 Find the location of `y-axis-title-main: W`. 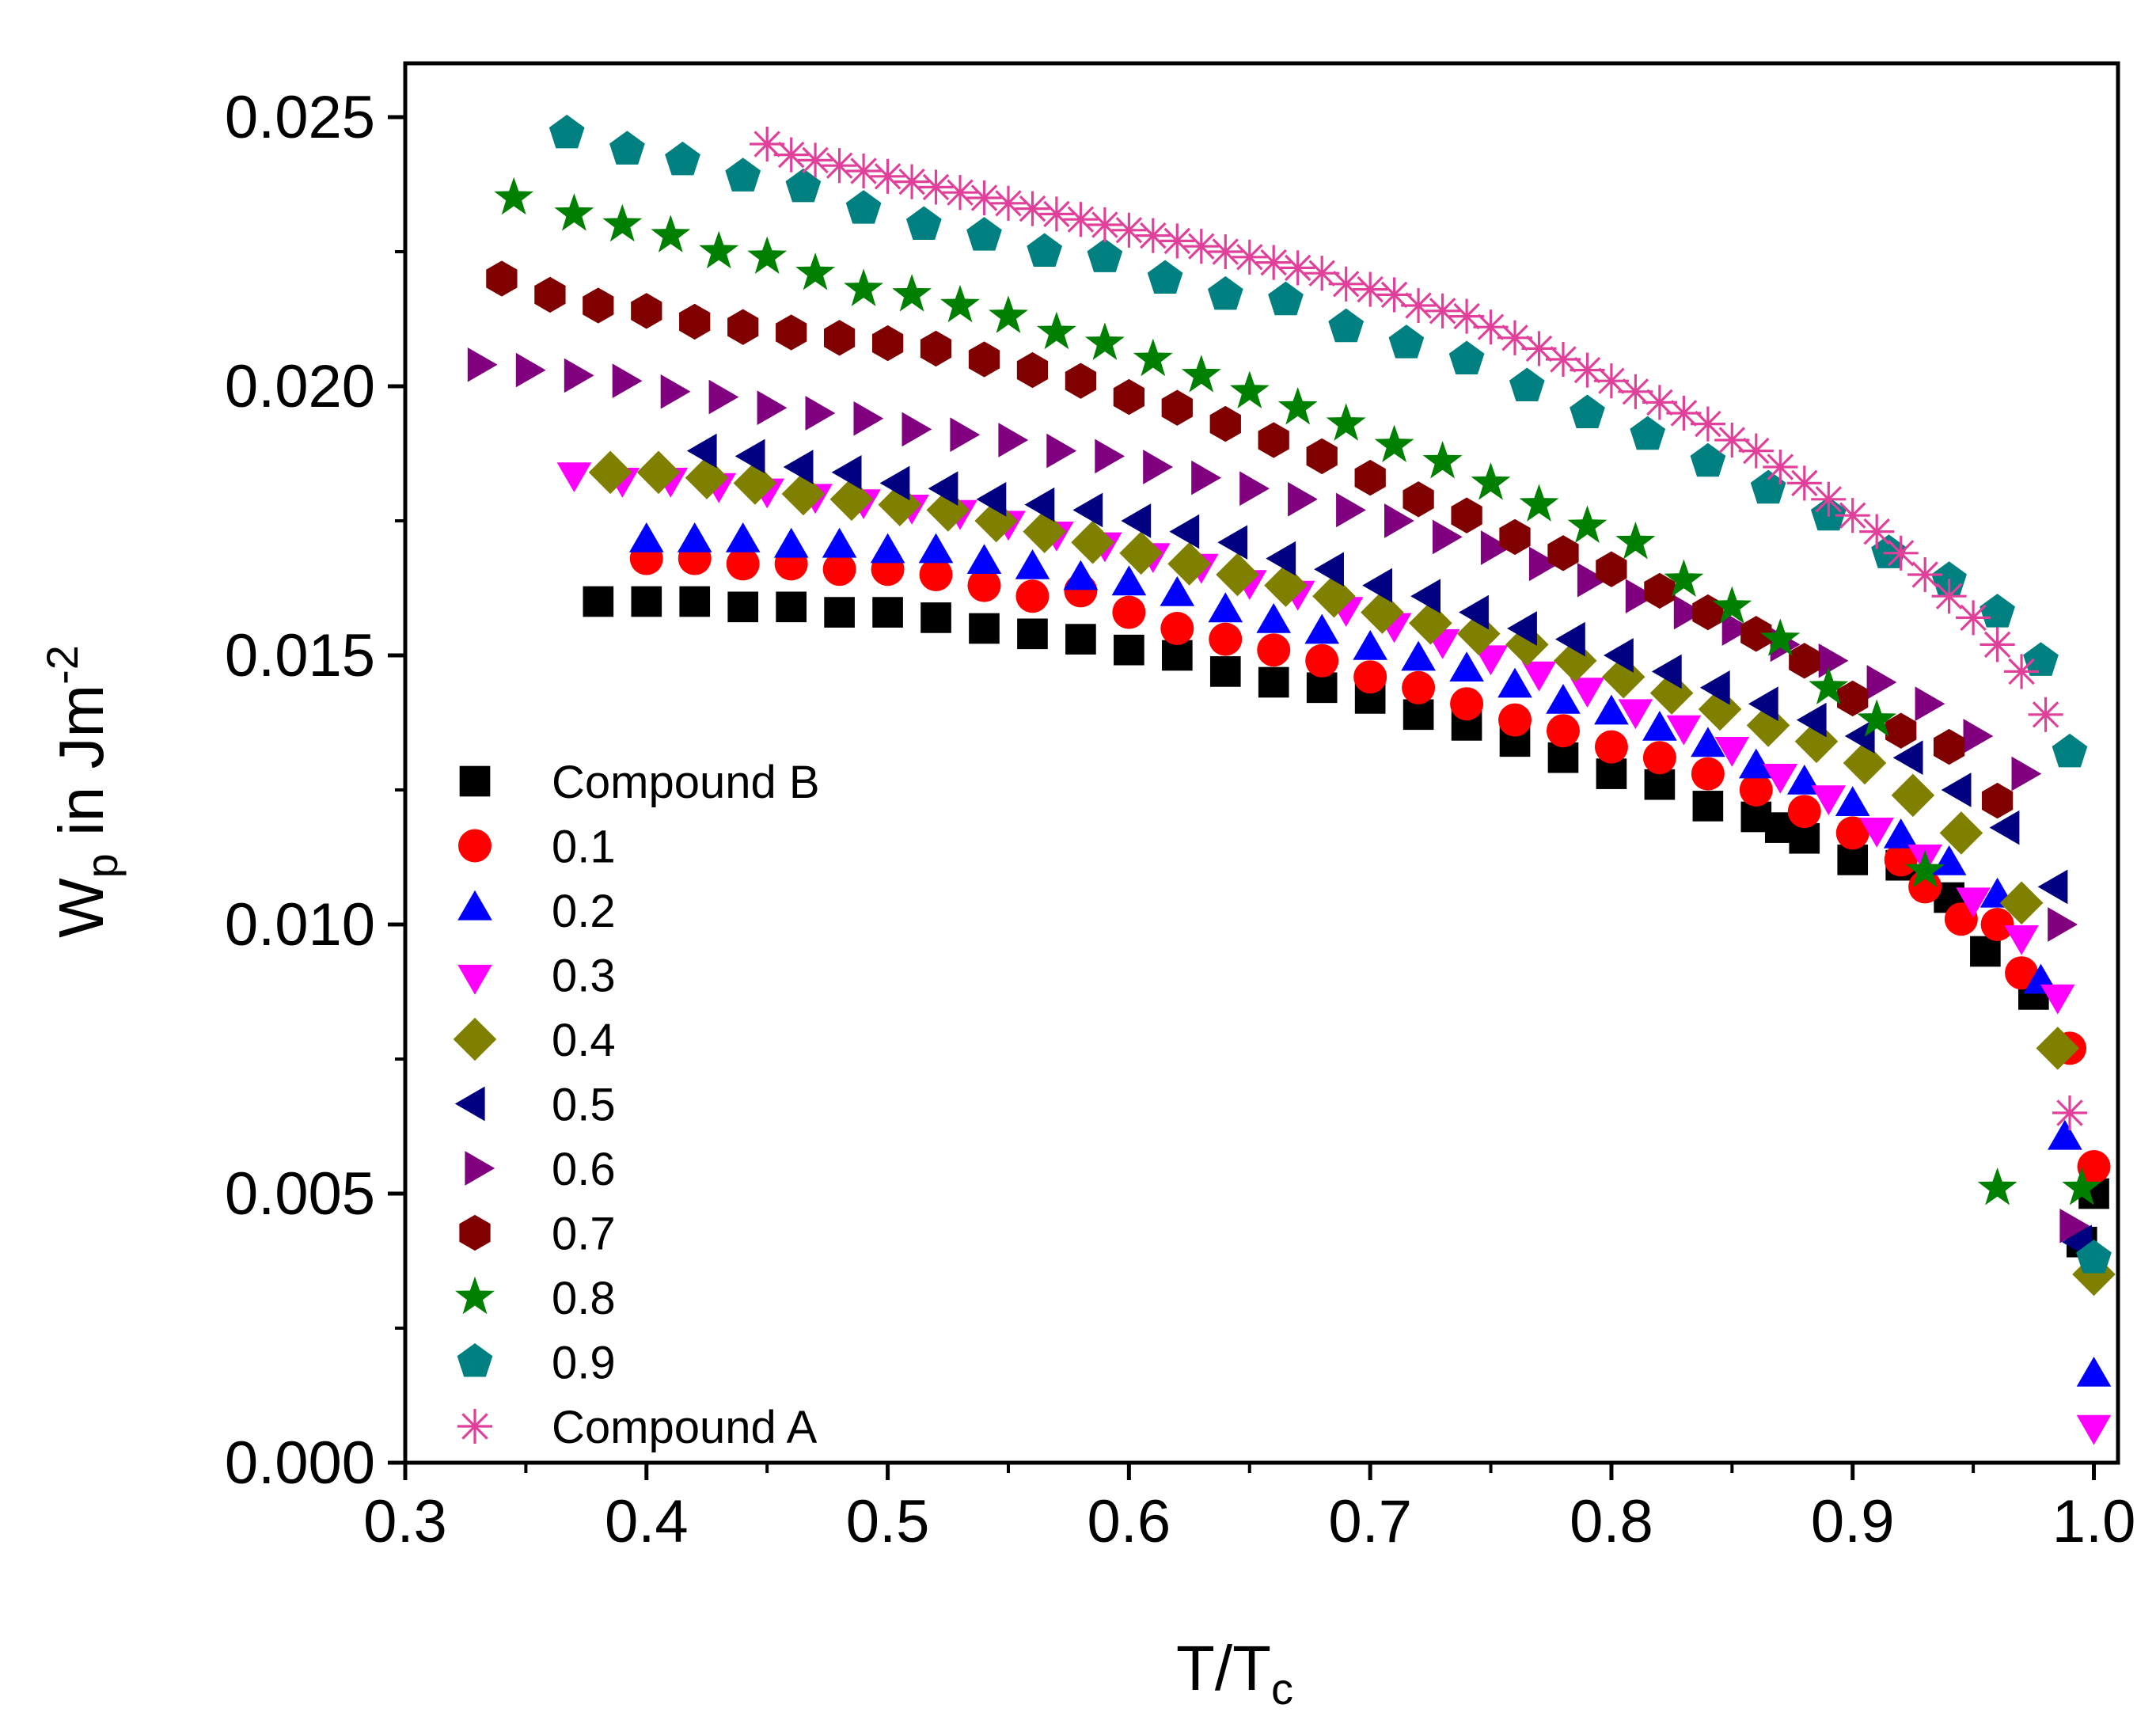

y-axis-title-main: W is located at coordinates (81, 908).